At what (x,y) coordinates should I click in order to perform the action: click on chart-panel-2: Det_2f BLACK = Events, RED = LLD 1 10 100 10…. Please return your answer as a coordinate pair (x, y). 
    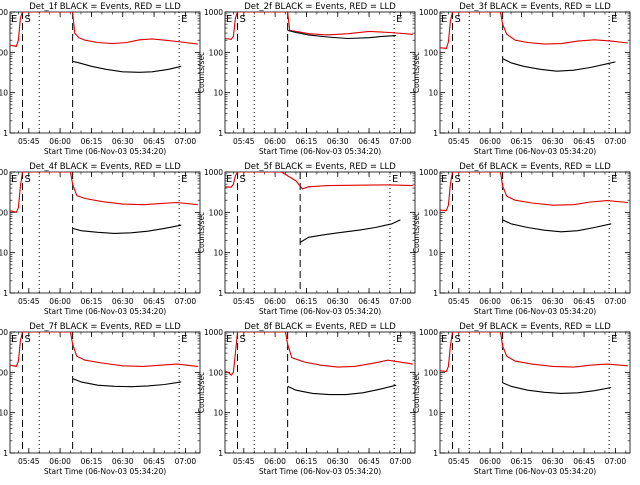
    Looking at the image, I should click on (306, 79).